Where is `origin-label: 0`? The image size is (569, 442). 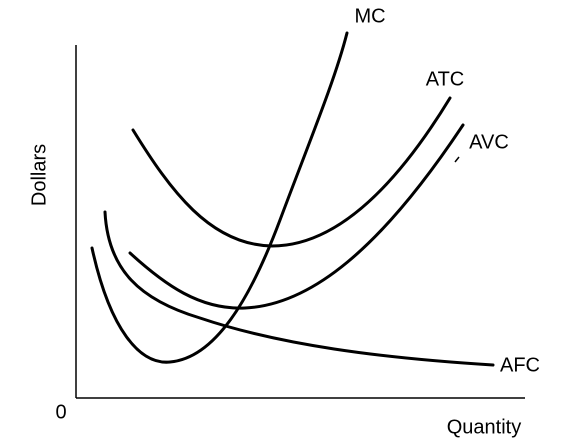
origin-label: 0 is located at coordinates (60, 412).